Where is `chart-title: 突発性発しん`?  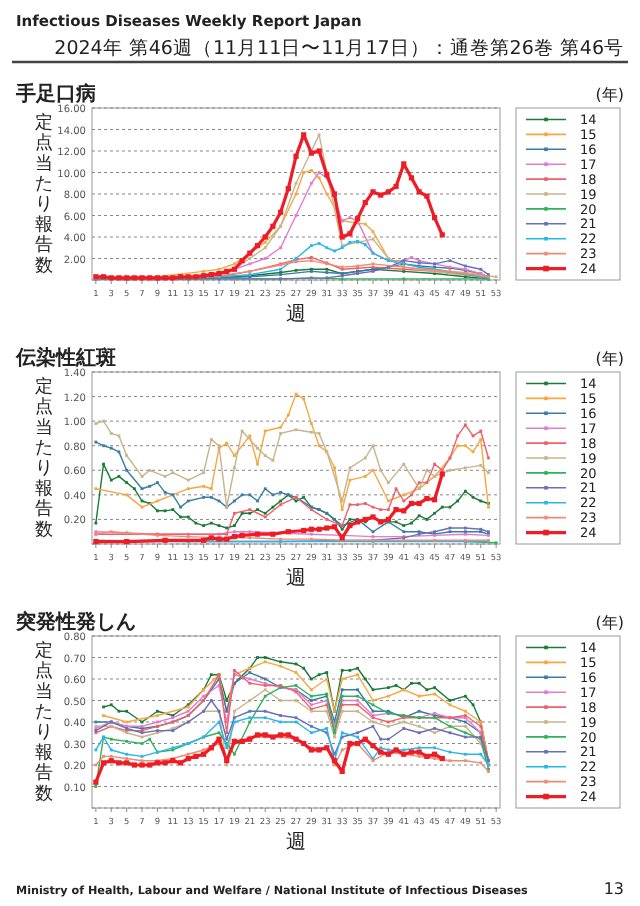 chart-title: 突発性発しん is located at coordinates (75, 622).